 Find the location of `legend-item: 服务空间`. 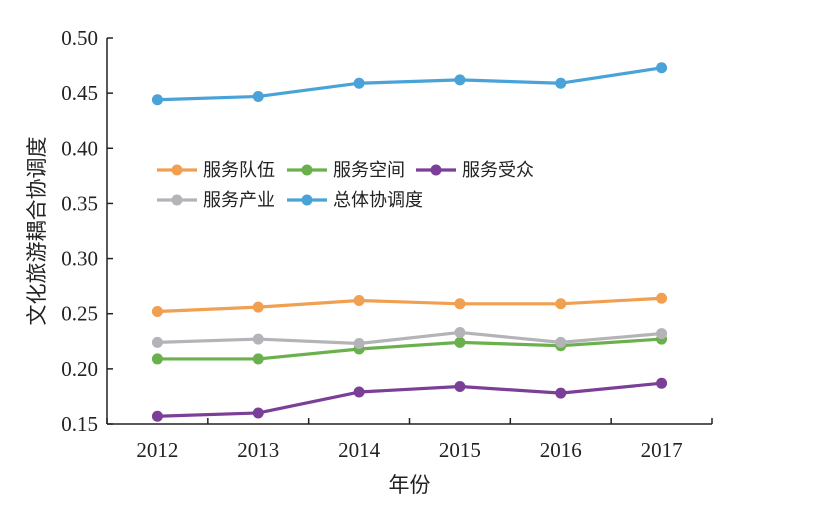

legend-item: 服务空间 is located at coordinates (346, 170).